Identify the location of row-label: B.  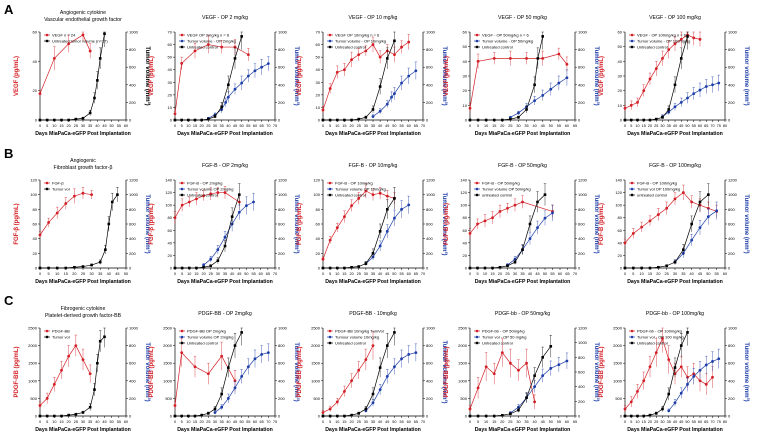
(8, 153).